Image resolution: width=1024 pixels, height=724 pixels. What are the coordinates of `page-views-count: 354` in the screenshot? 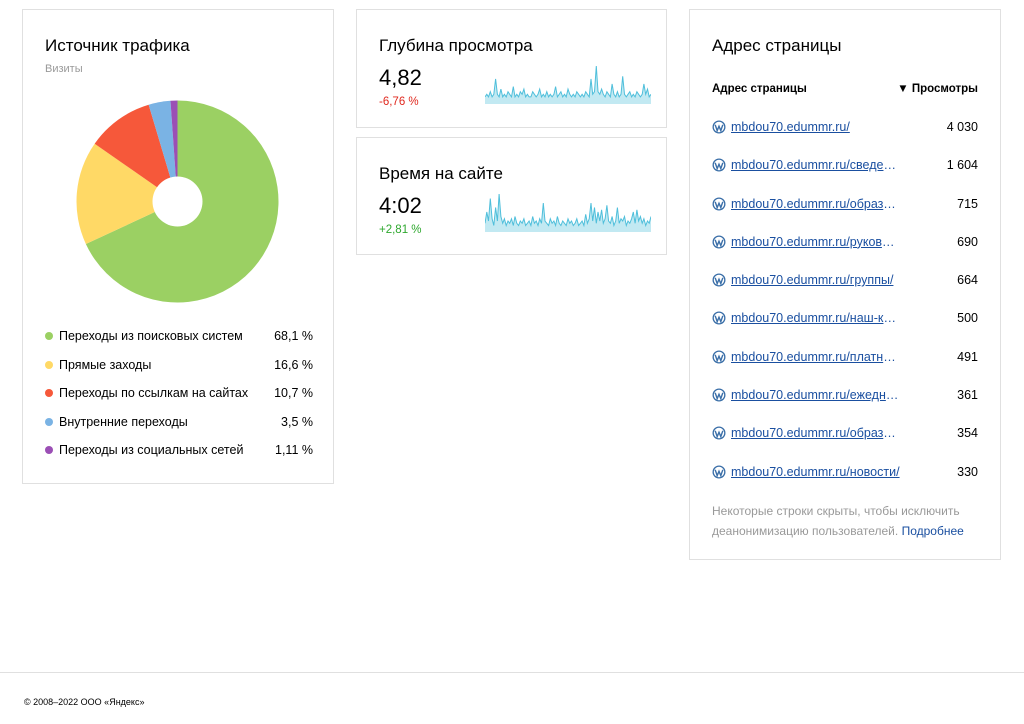 It's located at (967, 433).